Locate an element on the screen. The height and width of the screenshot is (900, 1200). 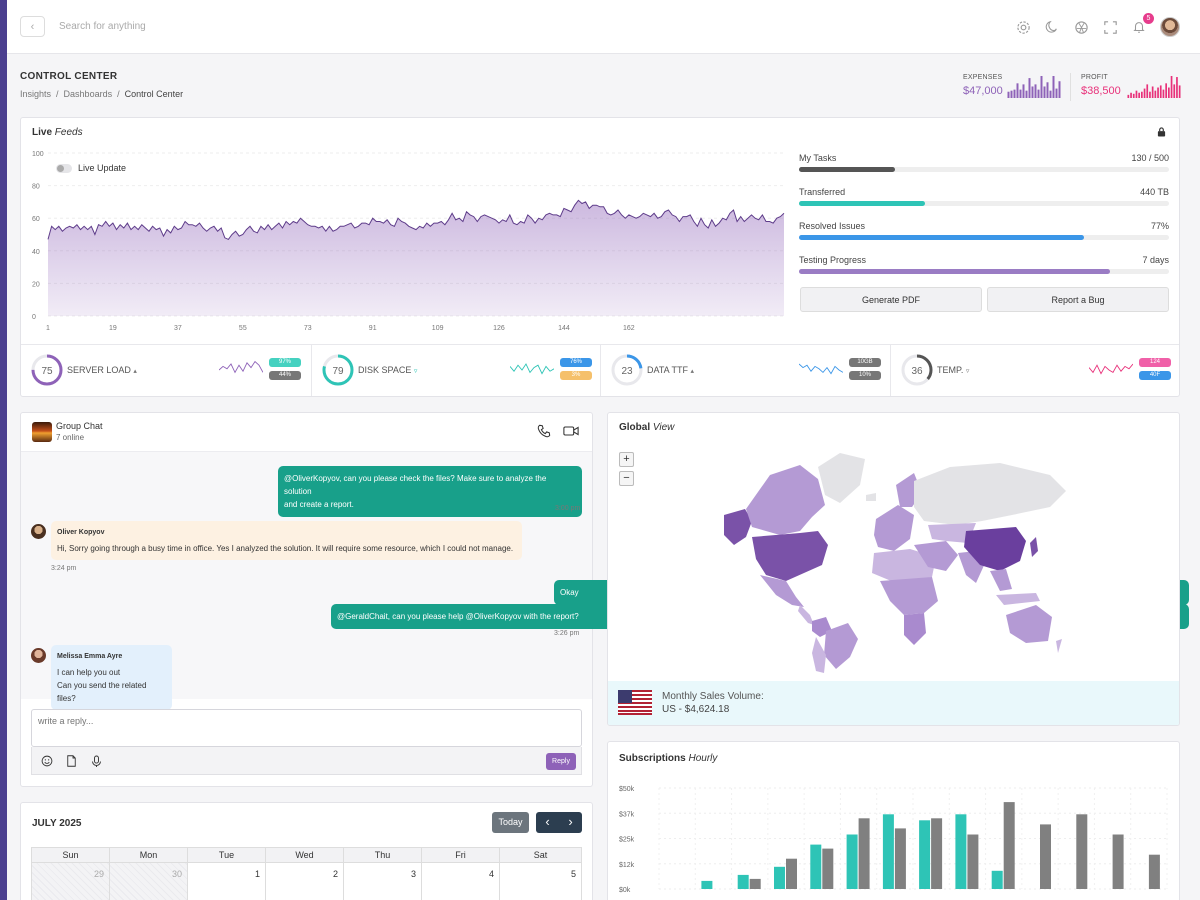
zoom-out-button: − is located at coordinates (626, 478).